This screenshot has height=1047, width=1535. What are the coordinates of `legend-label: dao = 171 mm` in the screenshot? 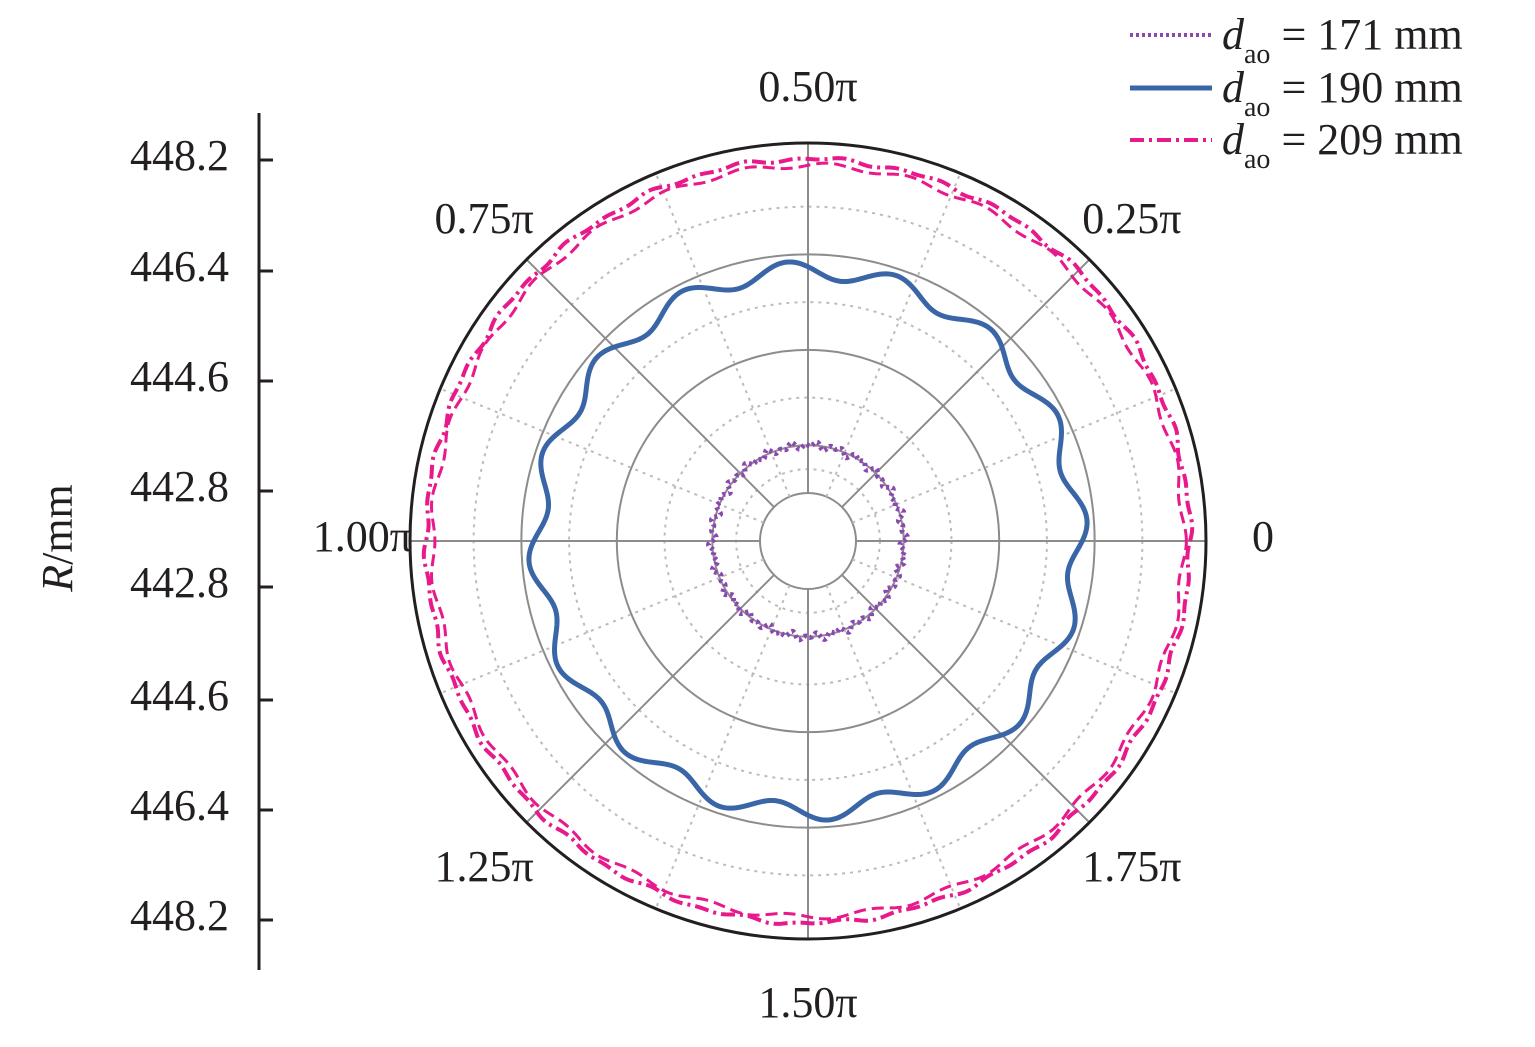 It's located at (1342, 40).